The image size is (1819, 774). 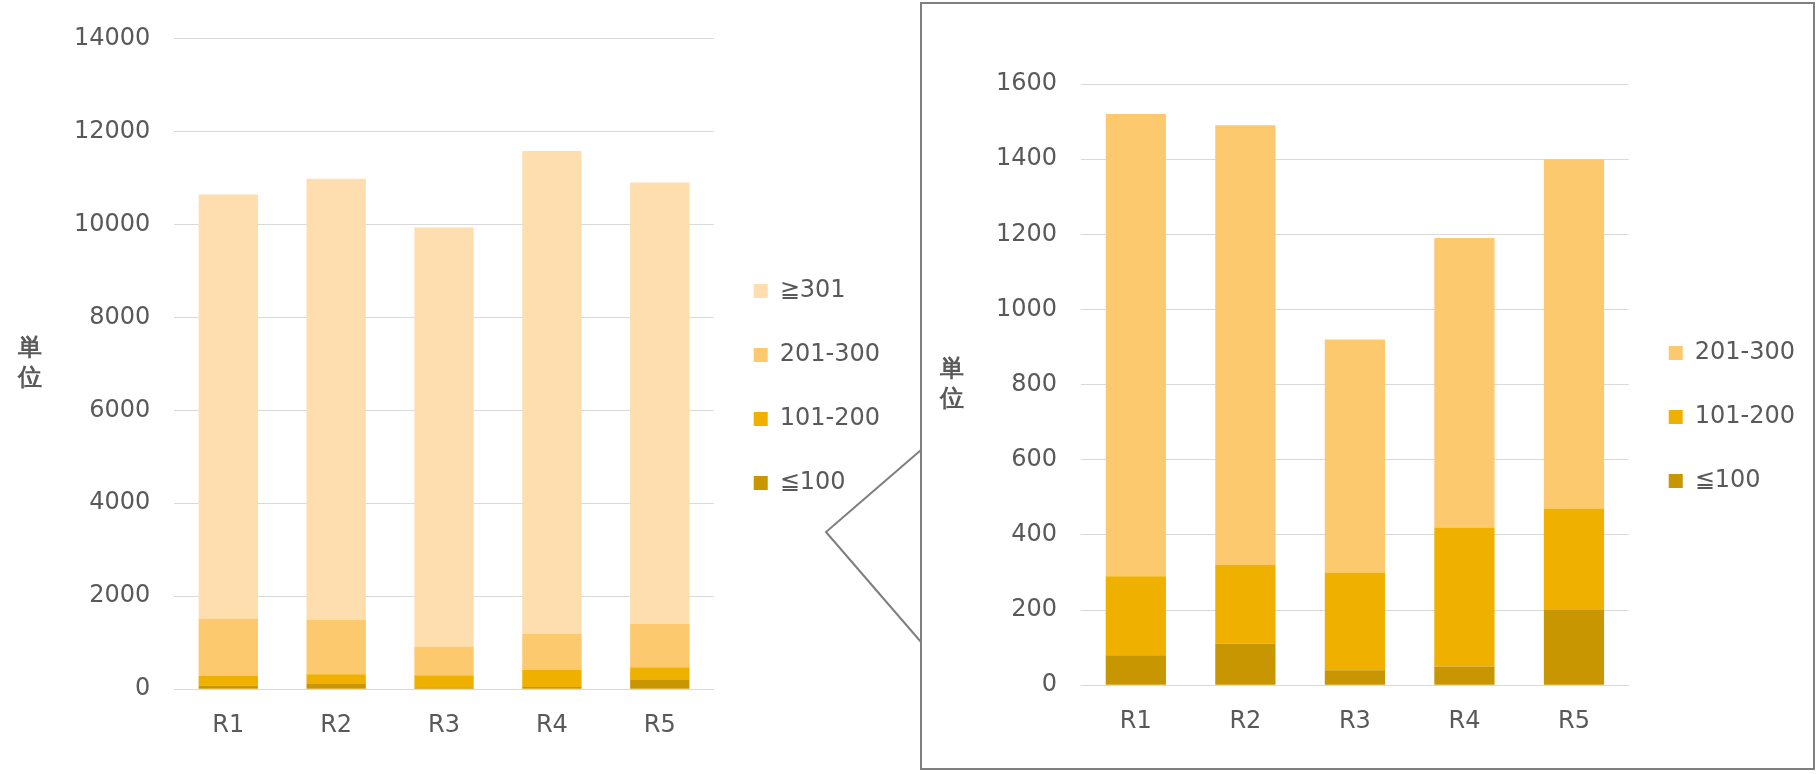 What do you see at coordinates (1034, 533) in the screenshot?
I see `y-tick-label: 400` at bounding box center [1034, 533].